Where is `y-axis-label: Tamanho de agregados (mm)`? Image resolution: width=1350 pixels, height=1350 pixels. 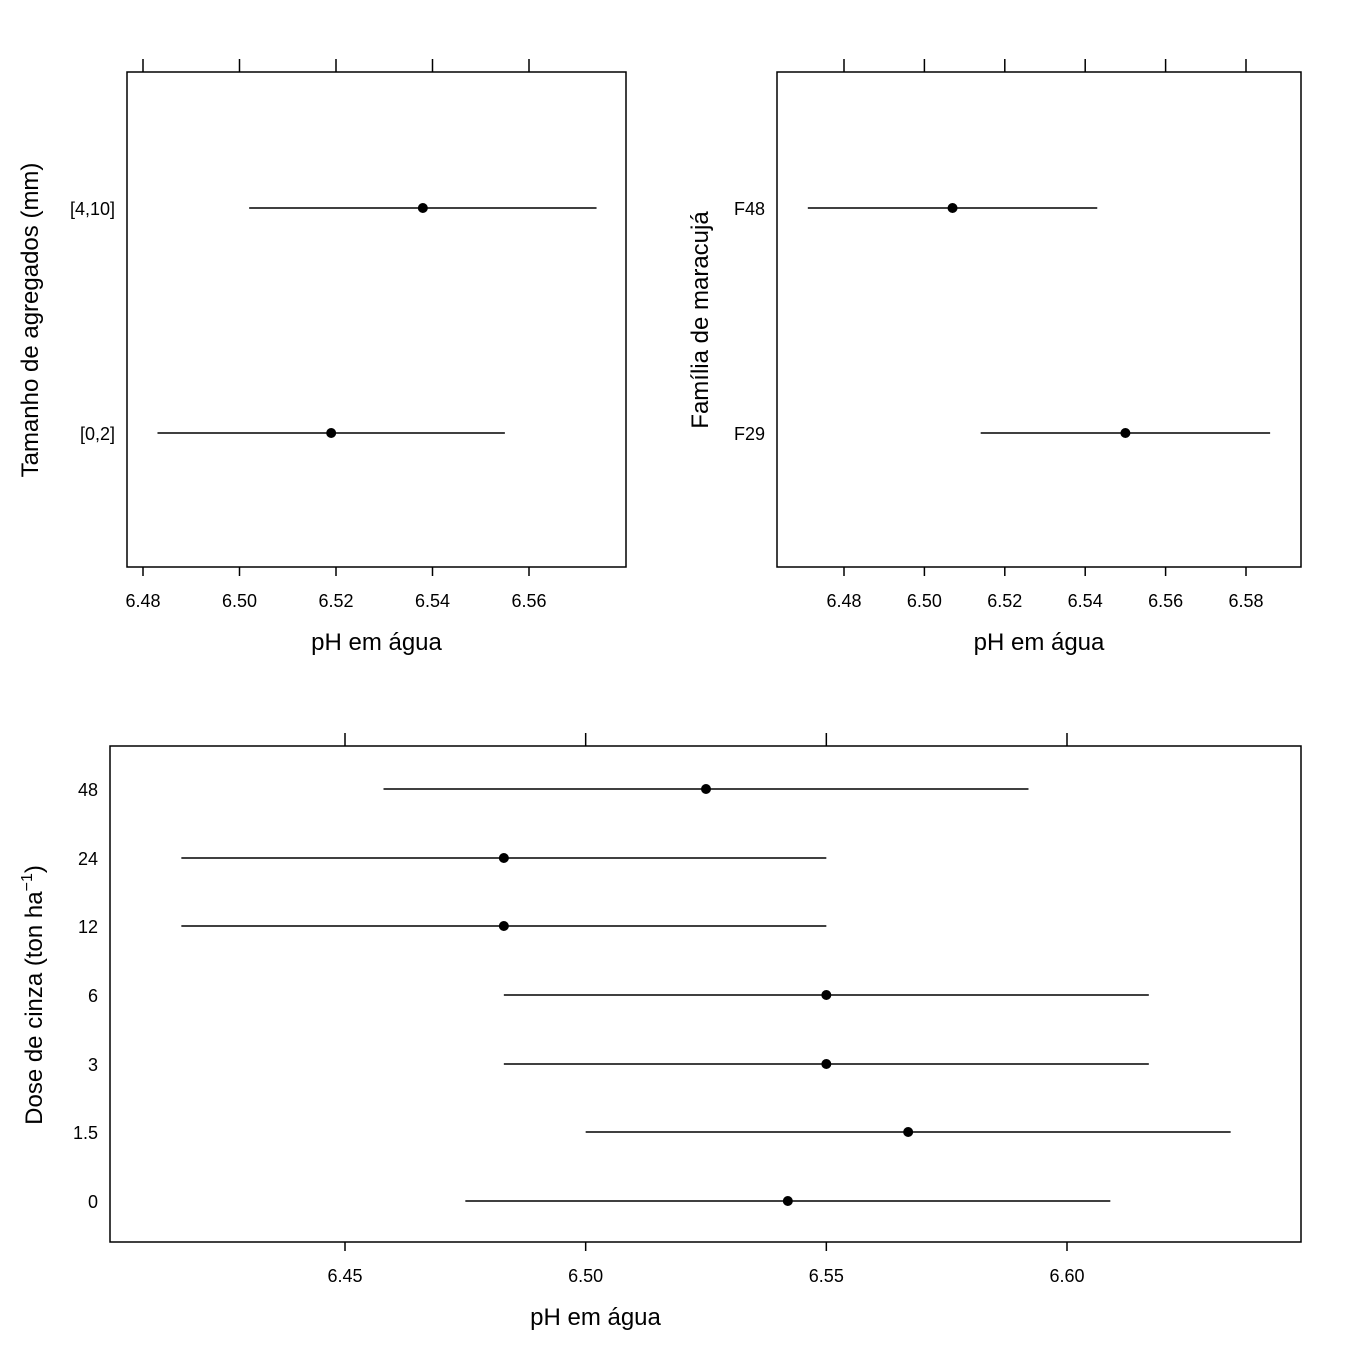 y-axis-label: Tamanho de agregados (mm) is located at coordinates (30, 320).